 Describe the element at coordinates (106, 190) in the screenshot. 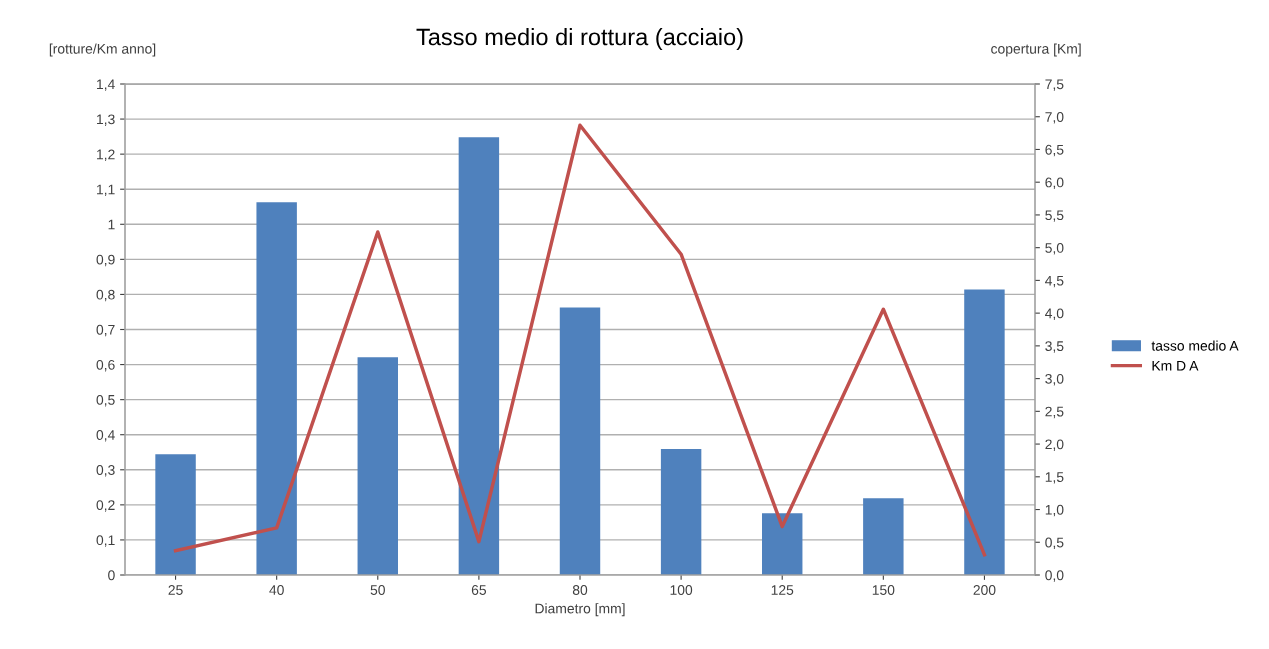

I see `y-tick-label: 1,1` at that location.